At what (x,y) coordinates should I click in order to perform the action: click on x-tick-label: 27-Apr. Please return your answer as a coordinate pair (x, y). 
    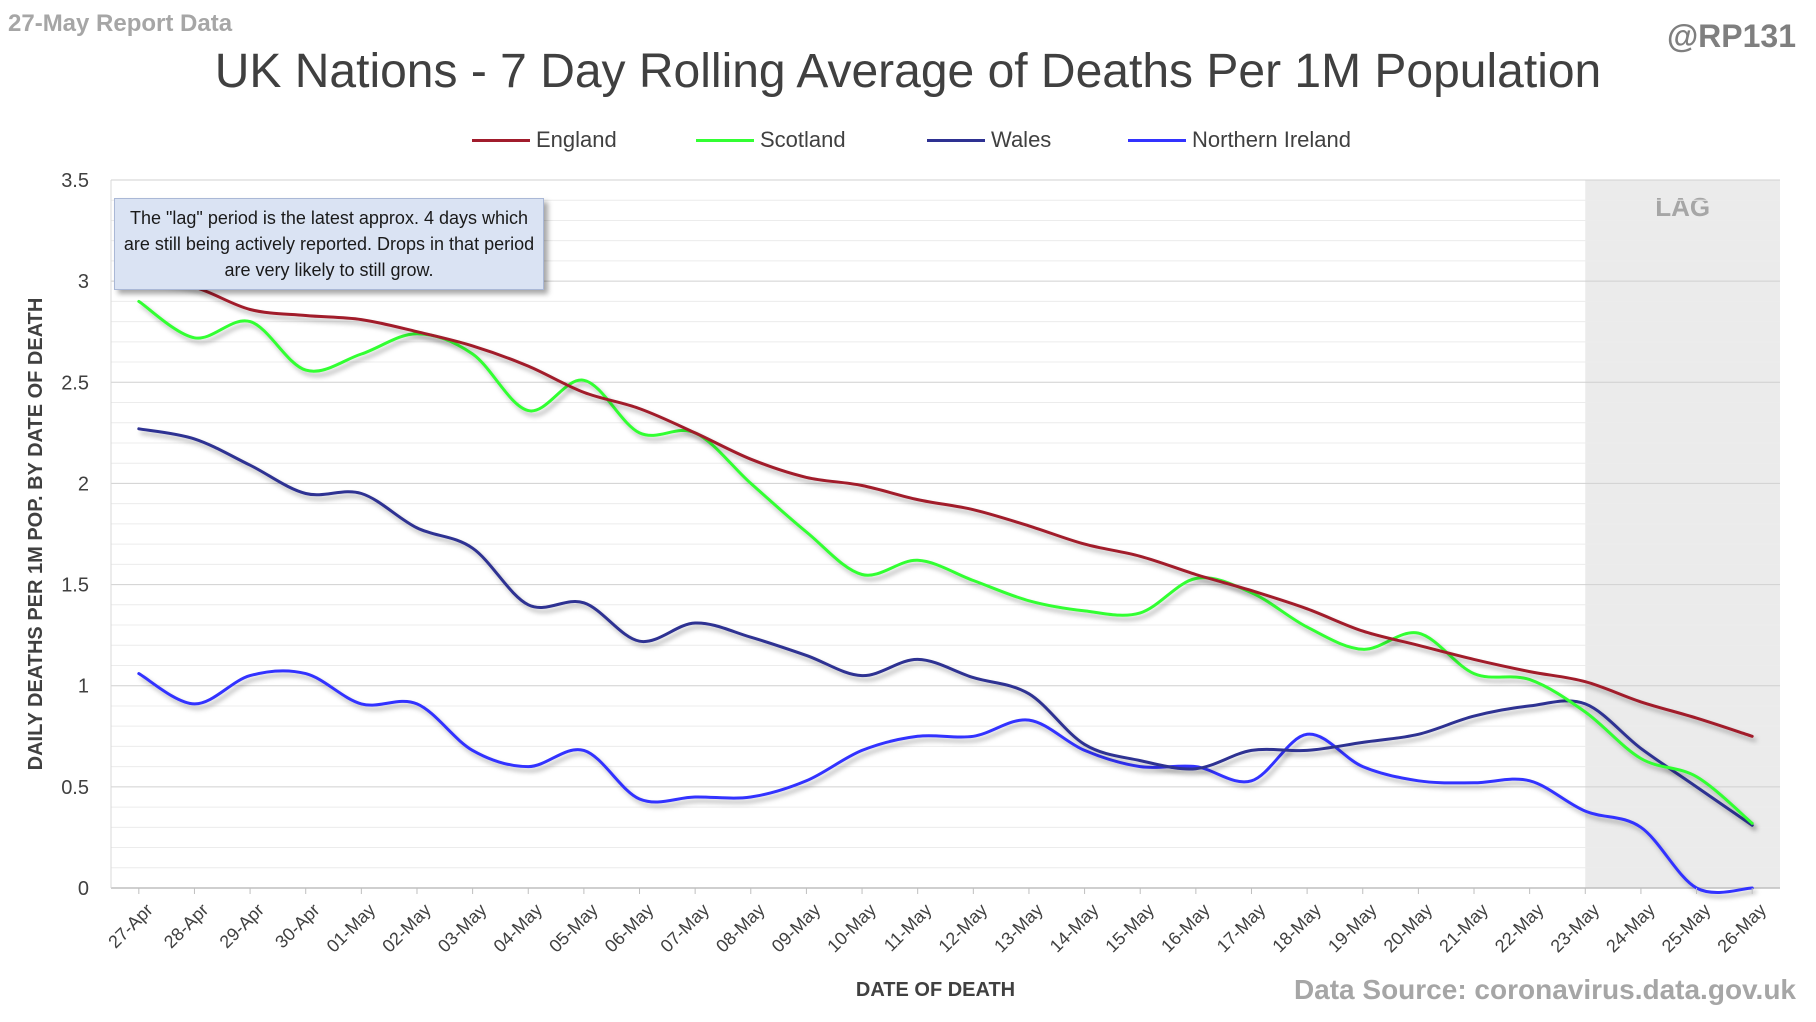
    Looking at the image, I should click on (130, 926).